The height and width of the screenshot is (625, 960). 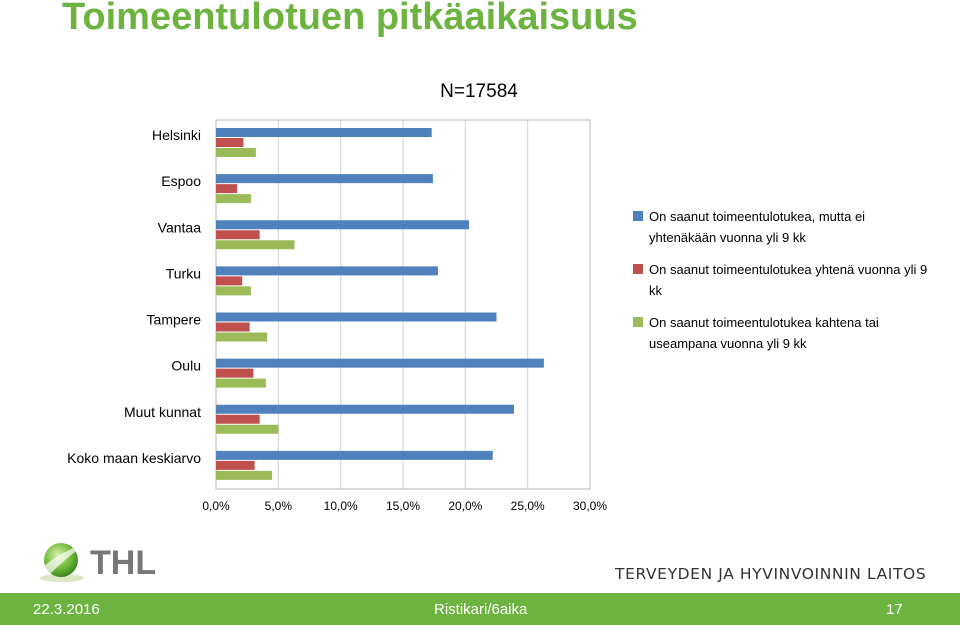 I want to click on bar-1-tampere, so click(x=356, y=317).